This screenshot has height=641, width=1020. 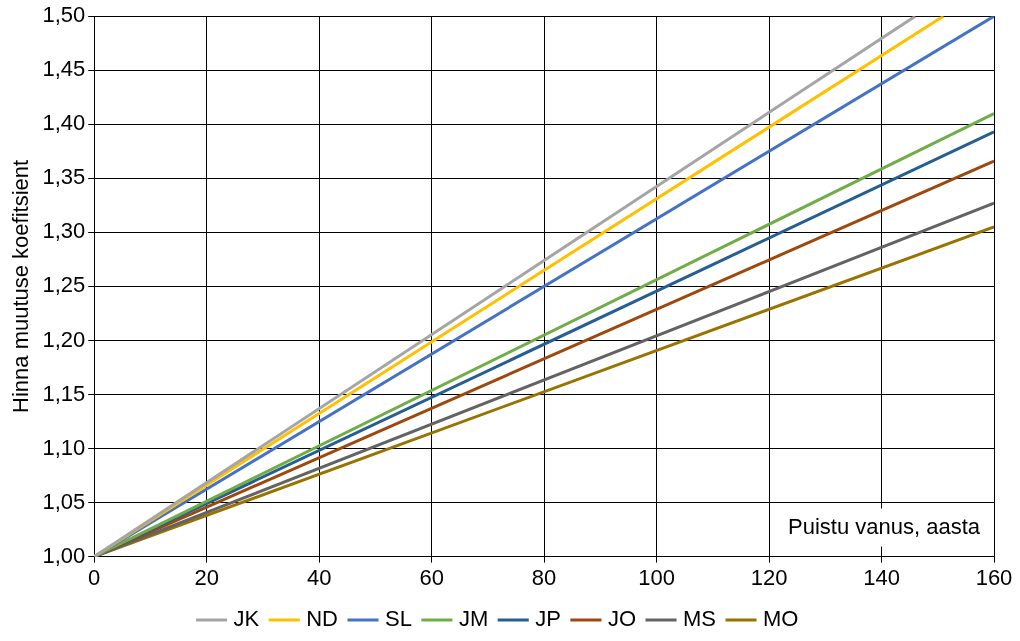 I want to click on y-tick-label: 1,00, so click(x=64, y=555).